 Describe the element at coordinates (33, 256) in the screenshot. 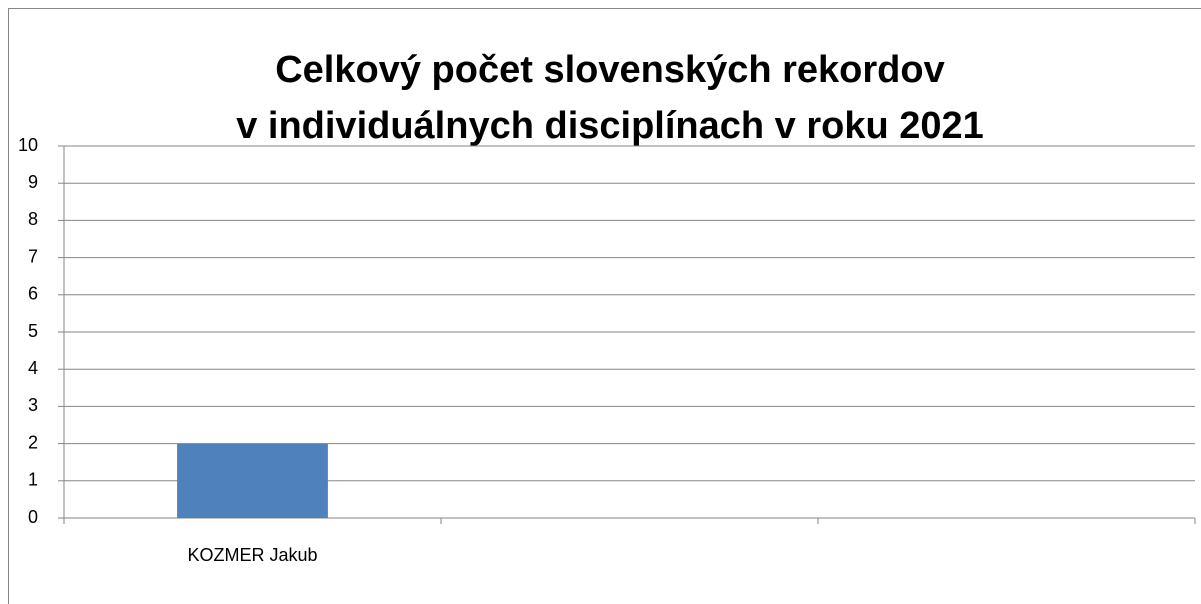

I see `y-tick-label: 7` at that location.